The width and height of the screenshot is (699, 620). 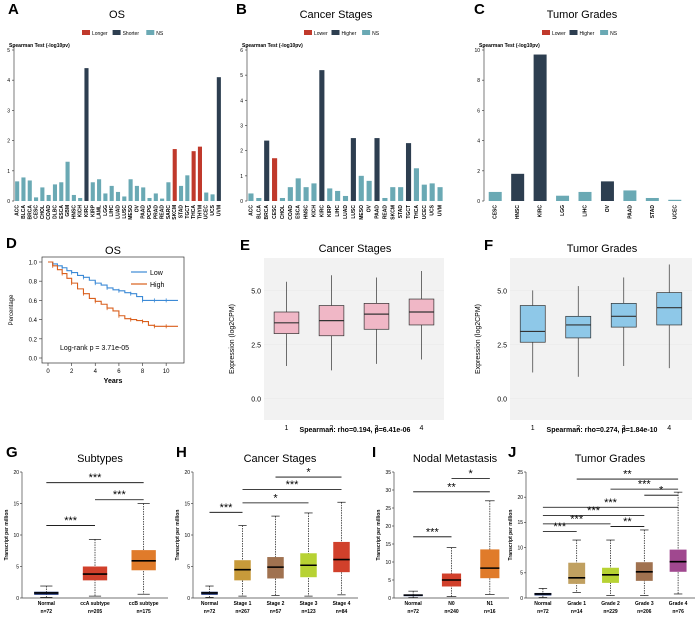 I want to click on x-tick-label-A-laml: LAML, so click(x=100, y=212).